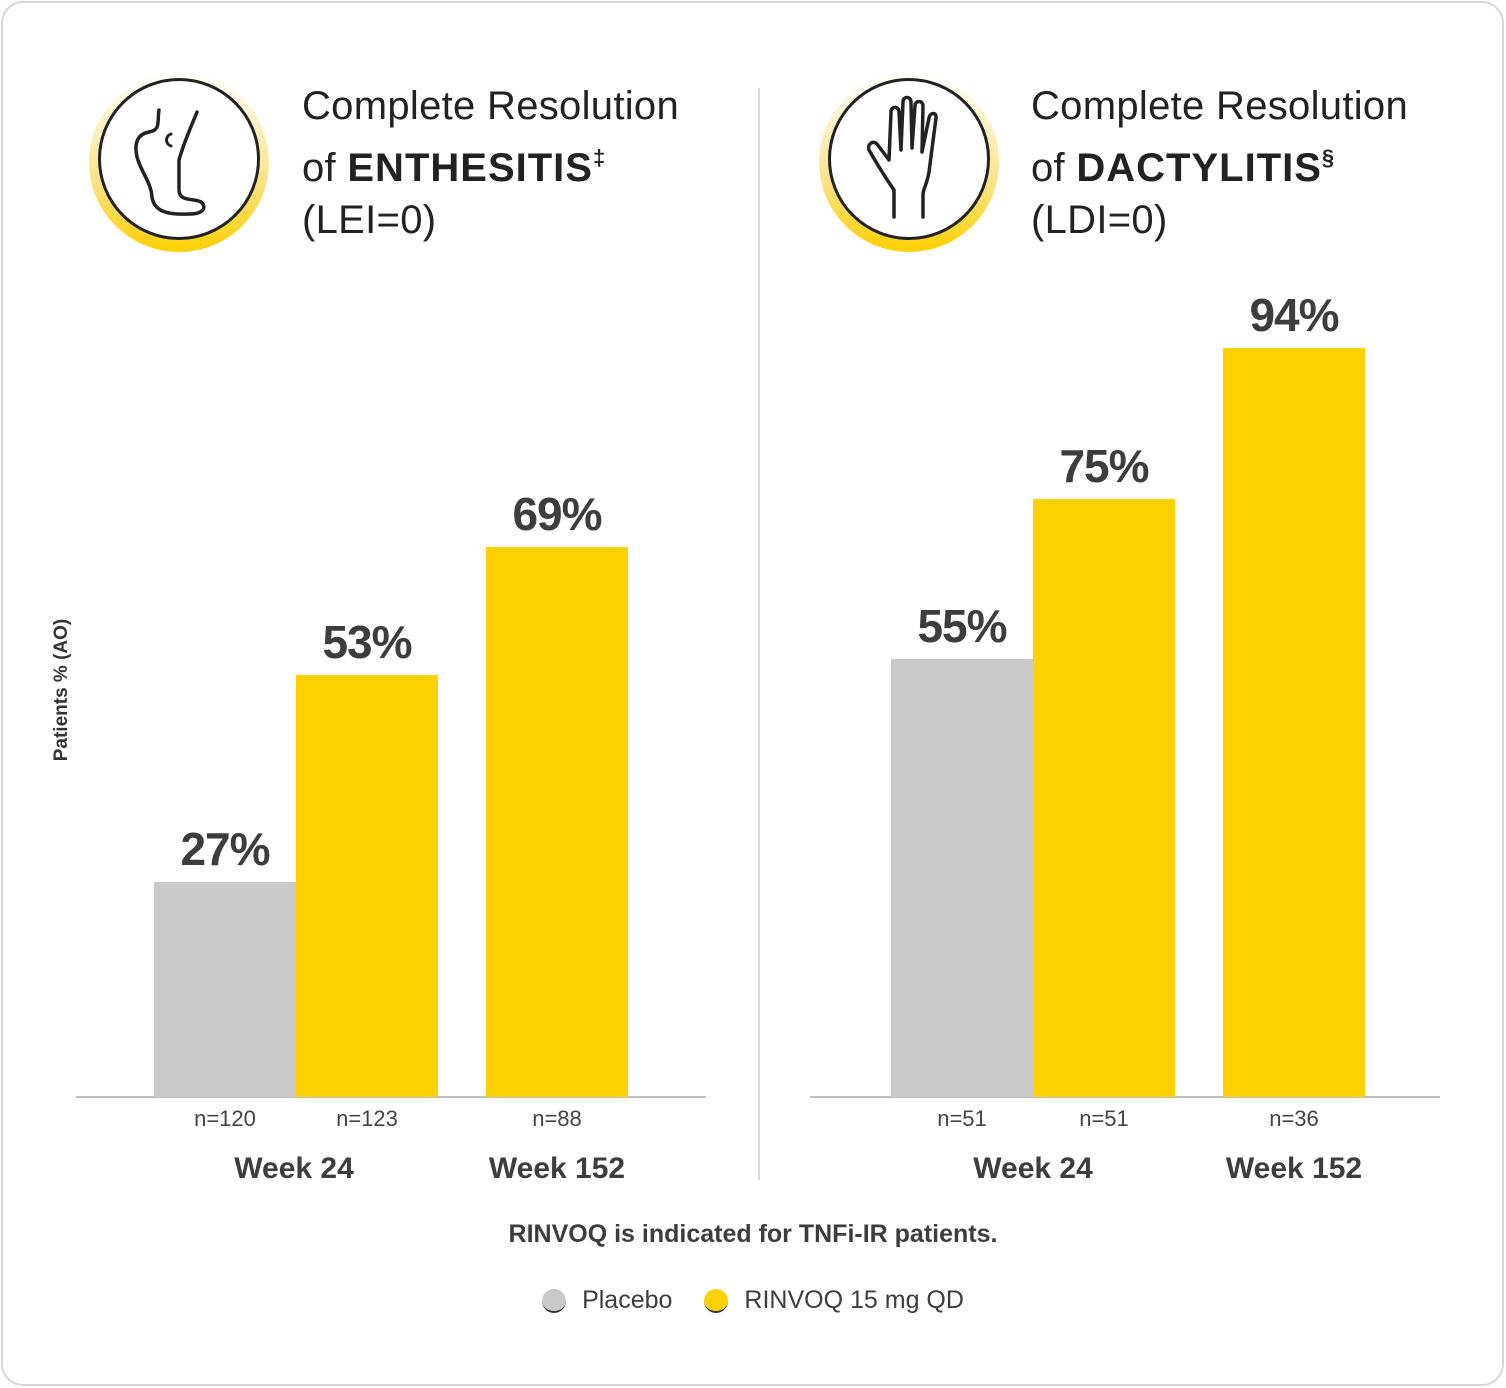  I want to click on legend: Placebo RINVOQ 15 mg QD, so click(753, 1300).